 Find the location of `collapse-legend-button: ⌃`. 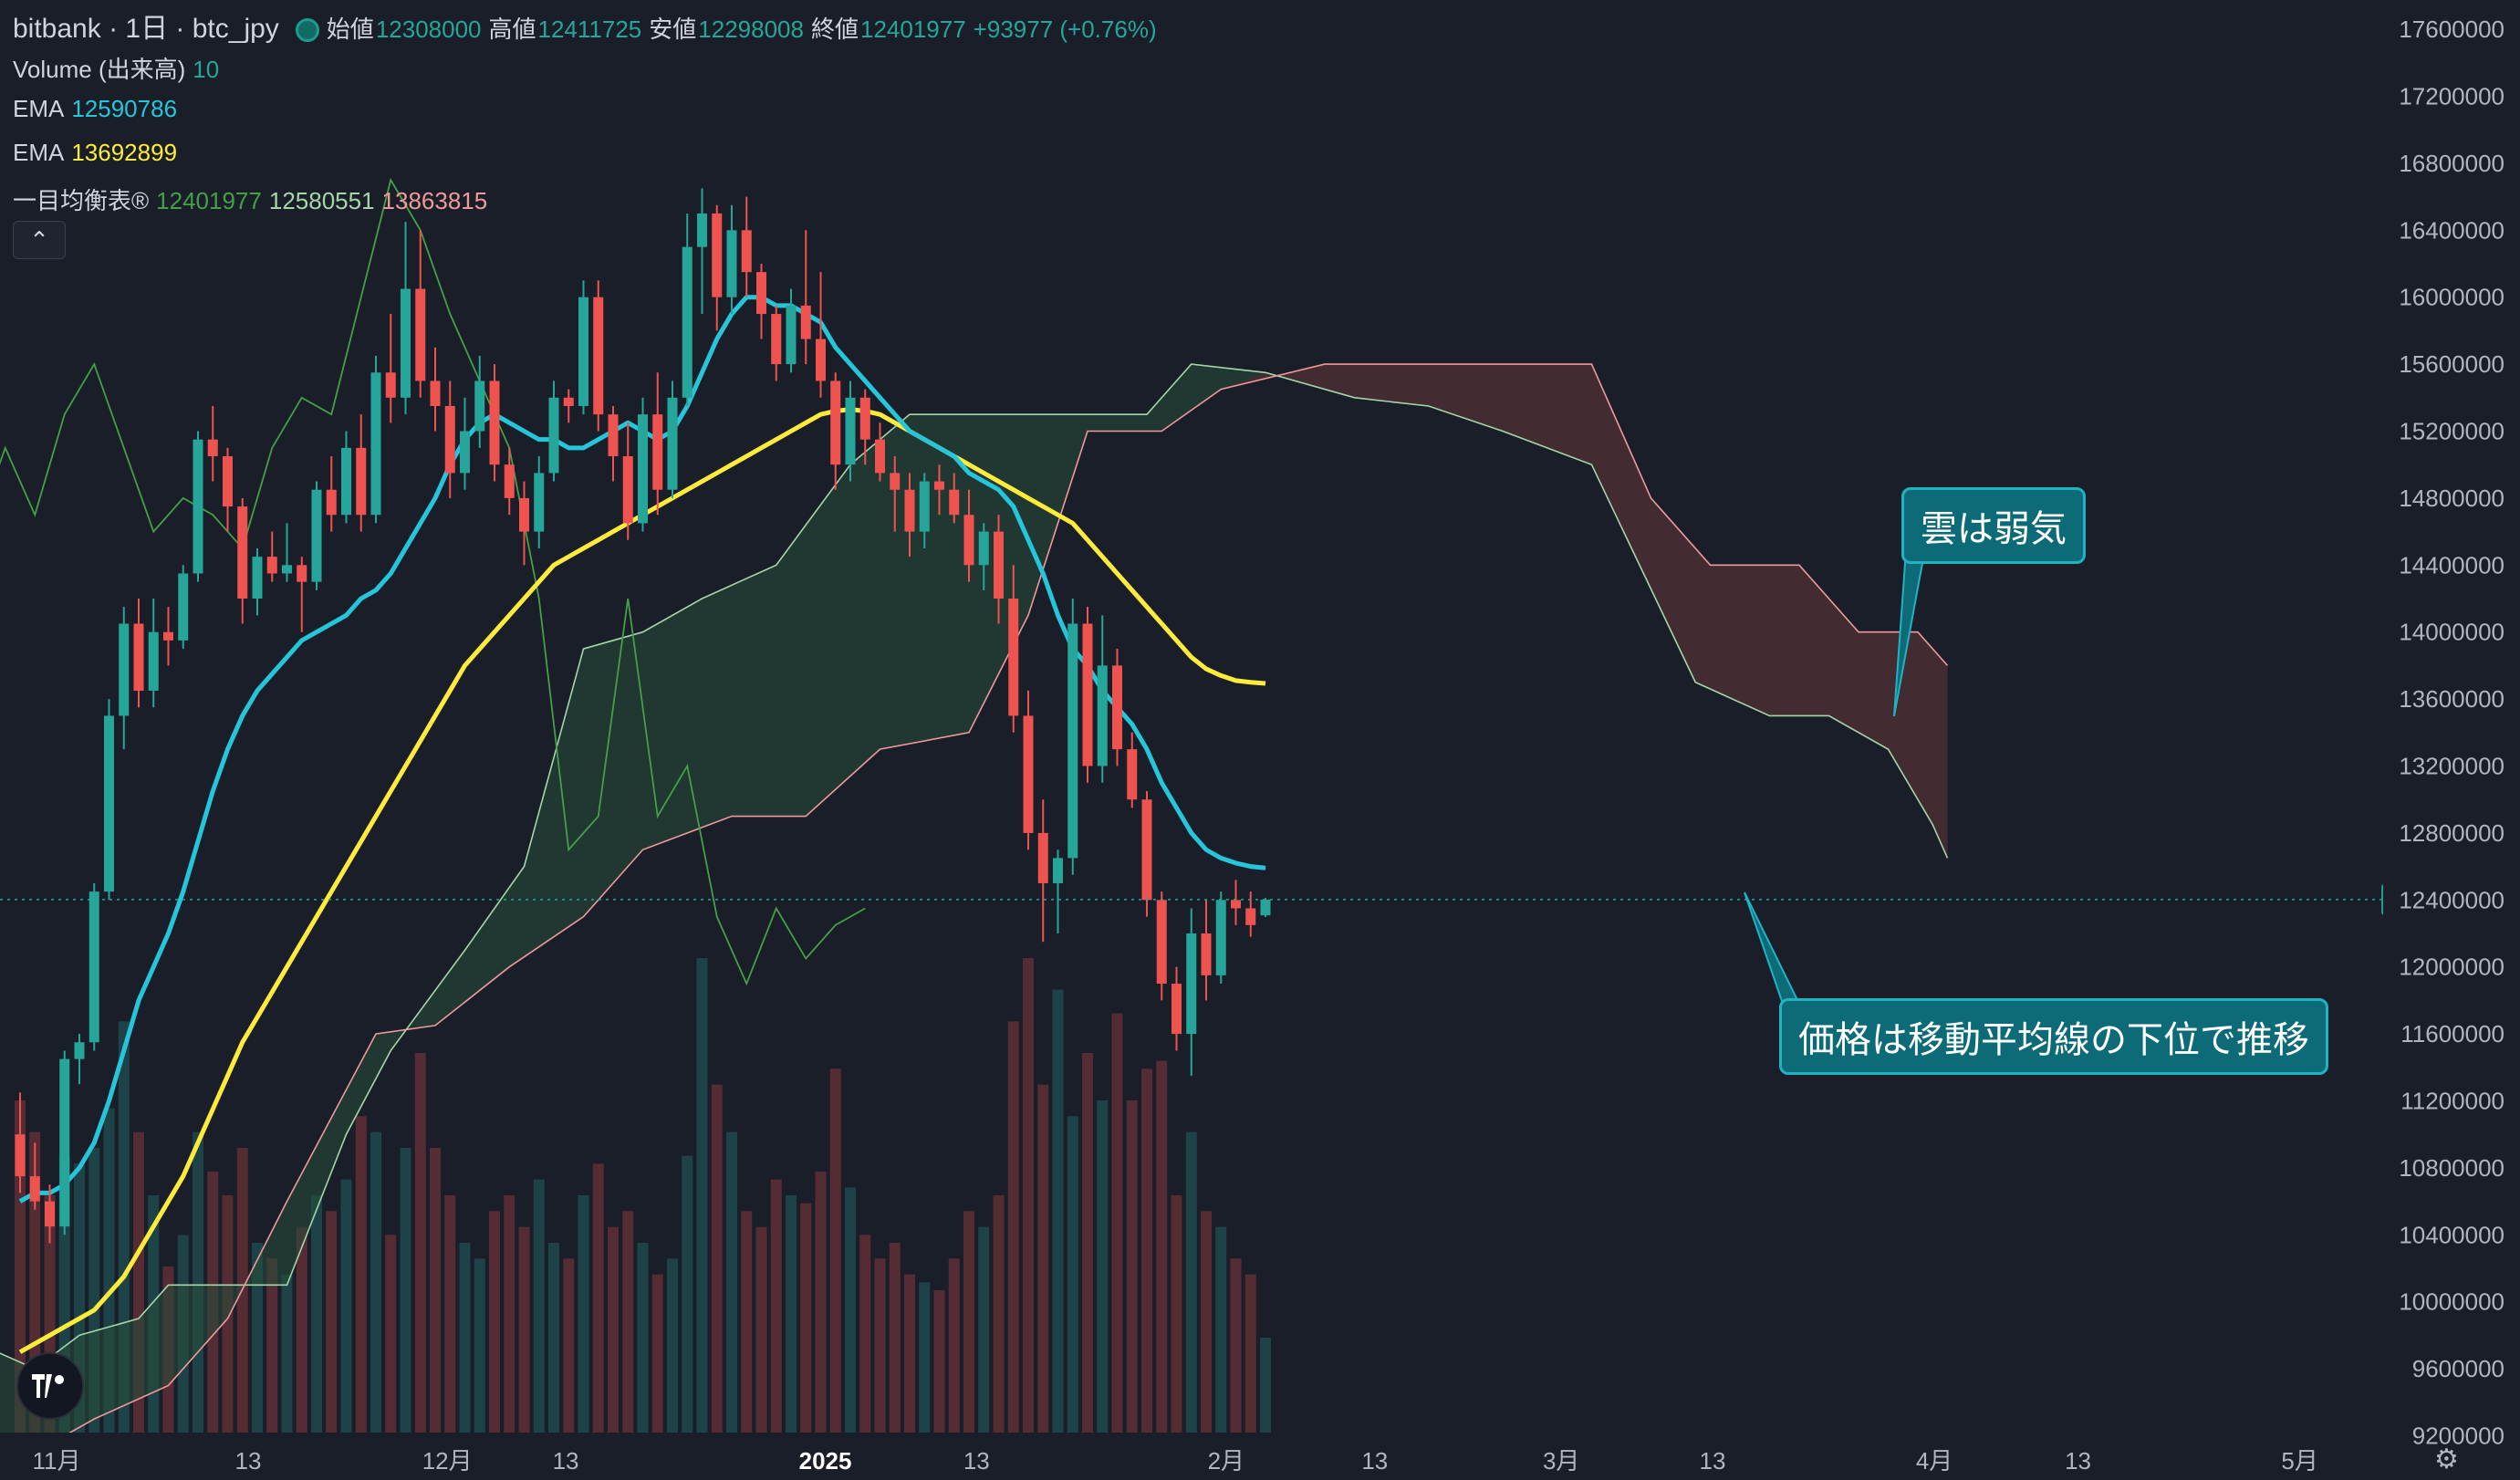

collapse-legend-button: ⌃ is located at coordinates (39, 240).